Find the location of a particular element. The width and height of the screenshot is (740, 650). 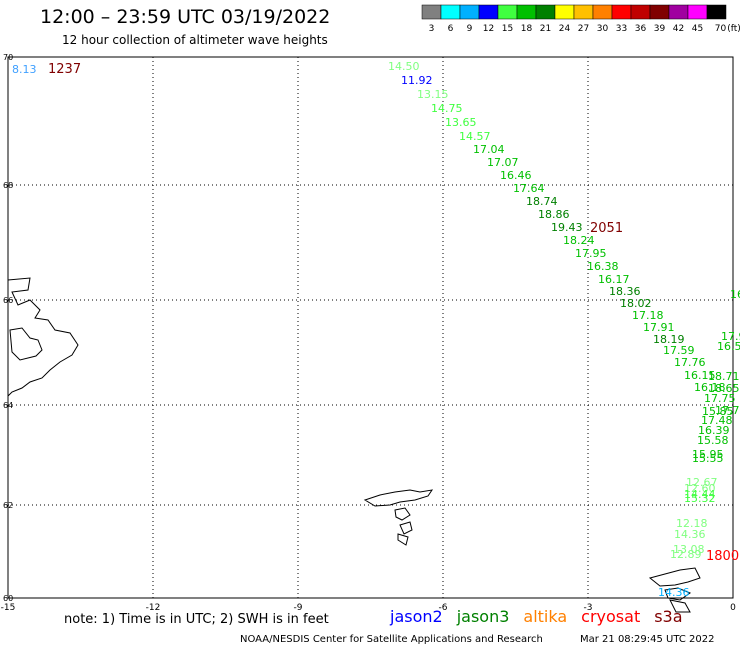

wave-height-label: 15.85 is located at coordinates (718, 411).